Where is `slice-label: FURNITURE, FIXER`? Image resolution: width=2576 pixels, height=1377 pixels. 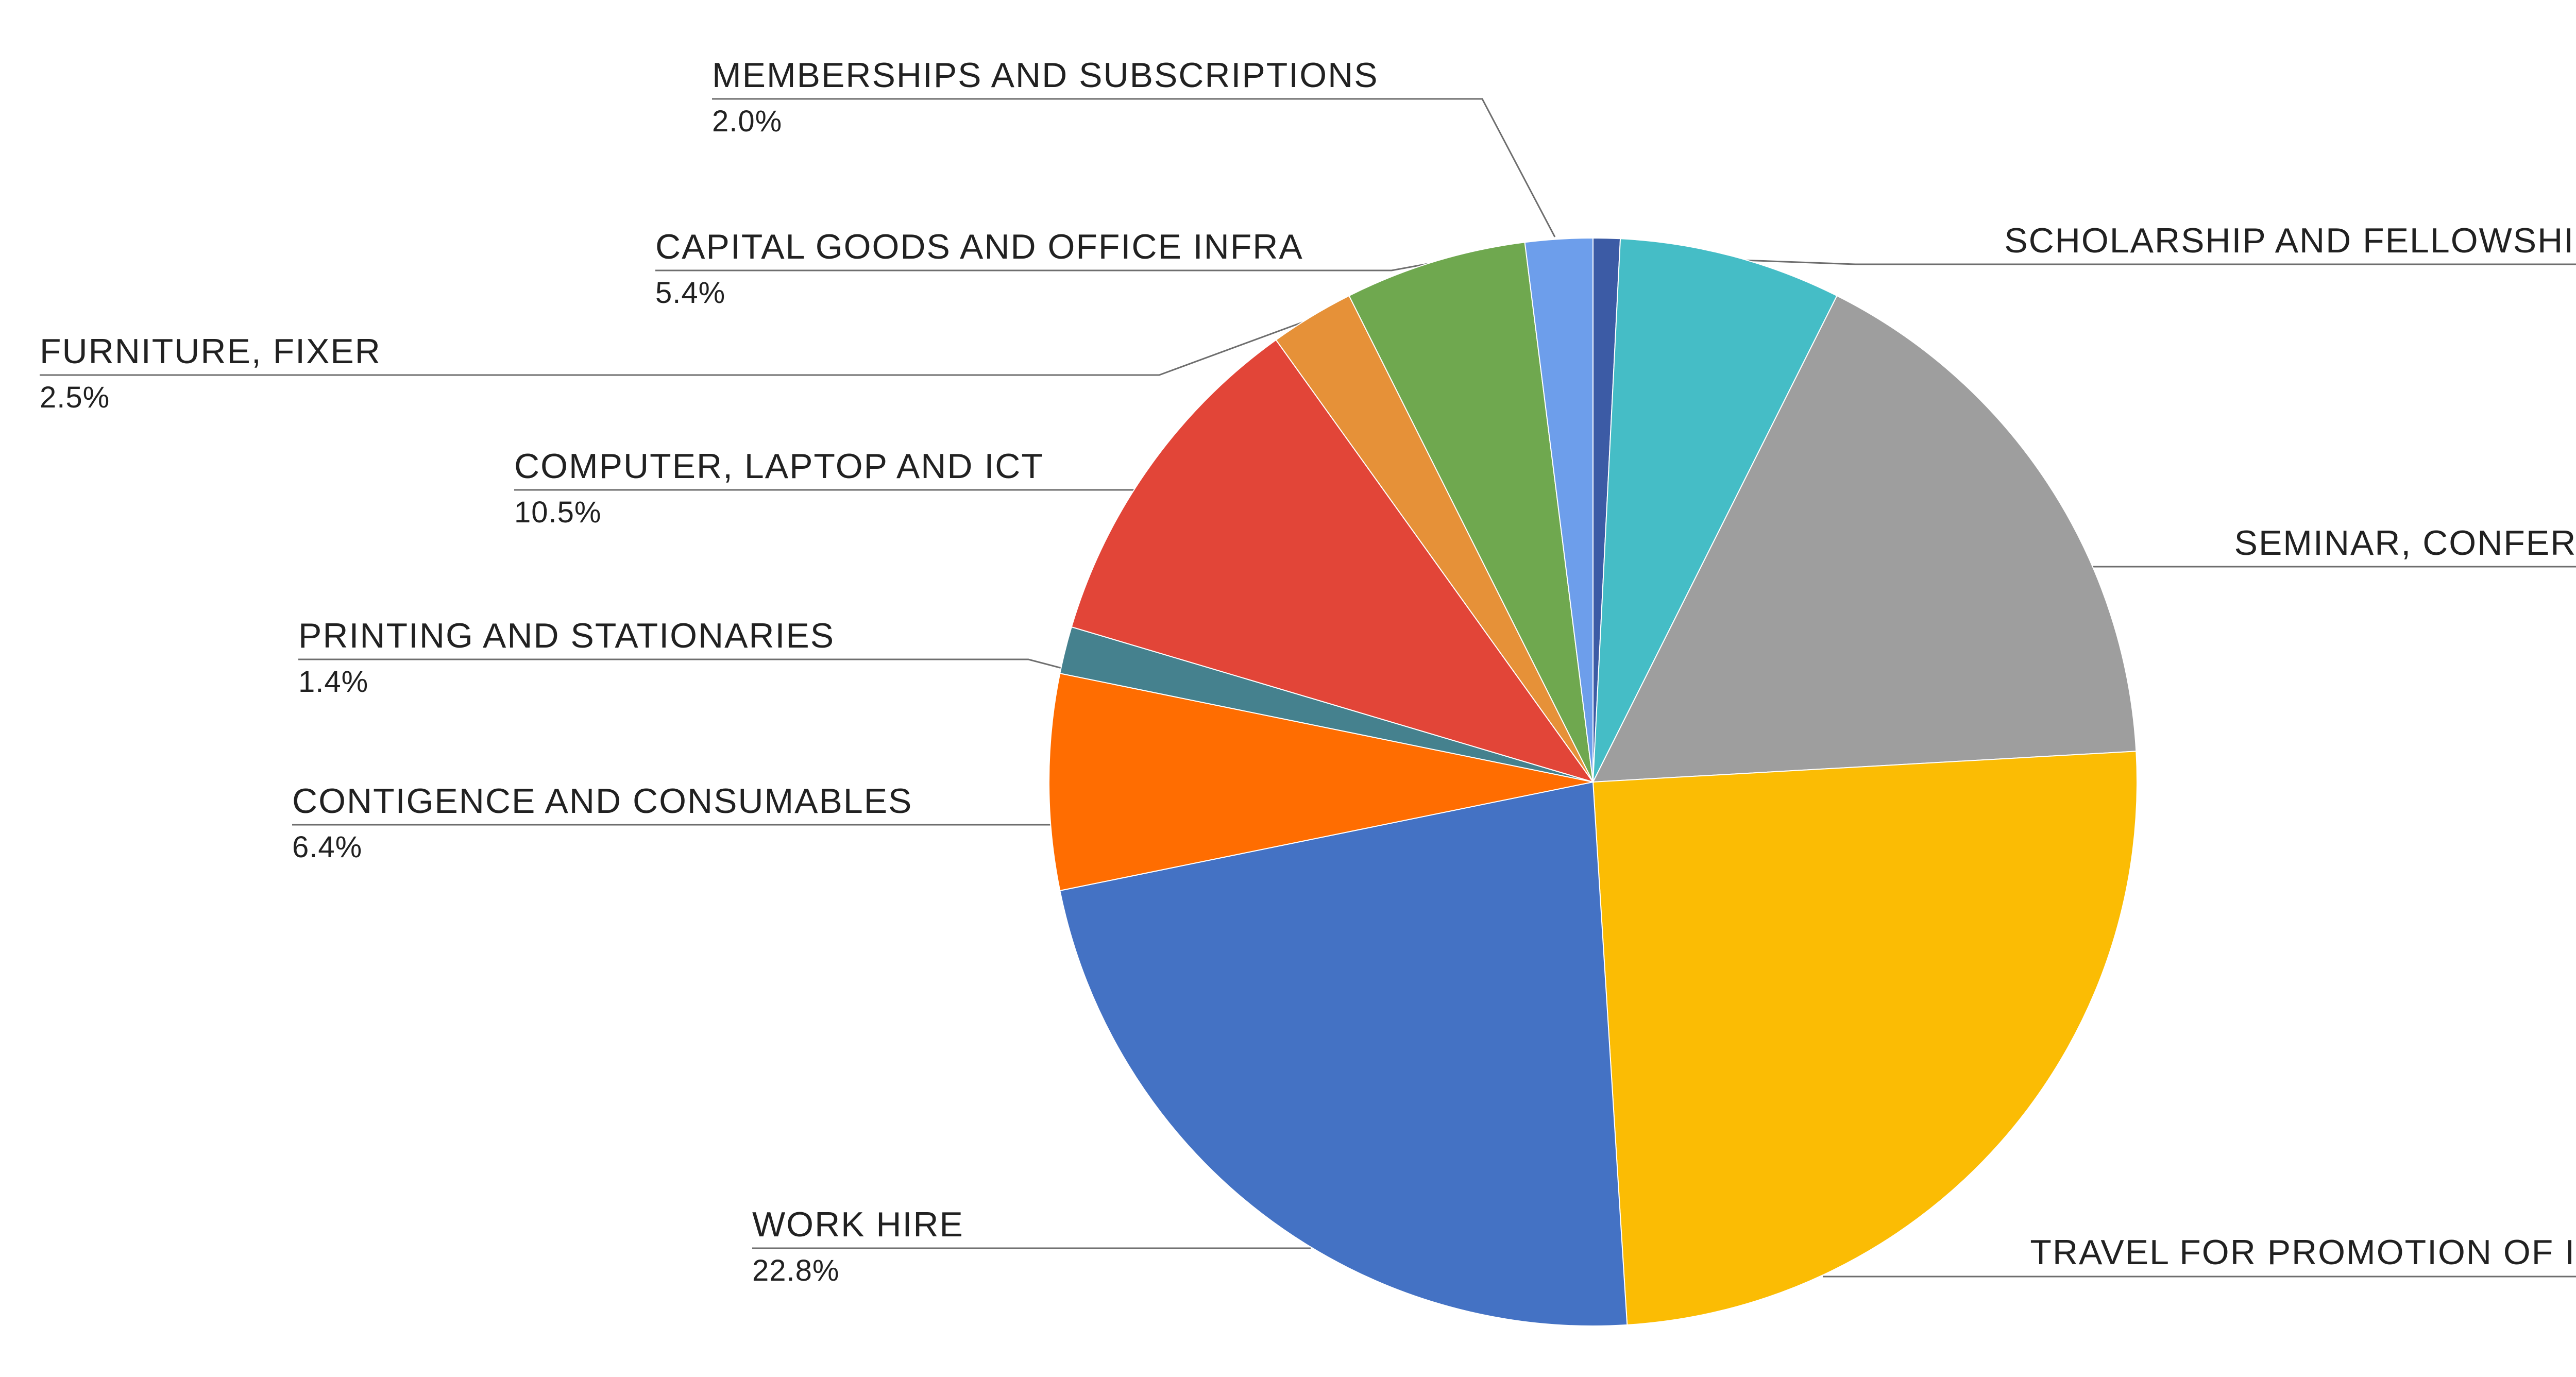 slice-label: FURNITURE, FIXER is located at coordinates (210, 351).